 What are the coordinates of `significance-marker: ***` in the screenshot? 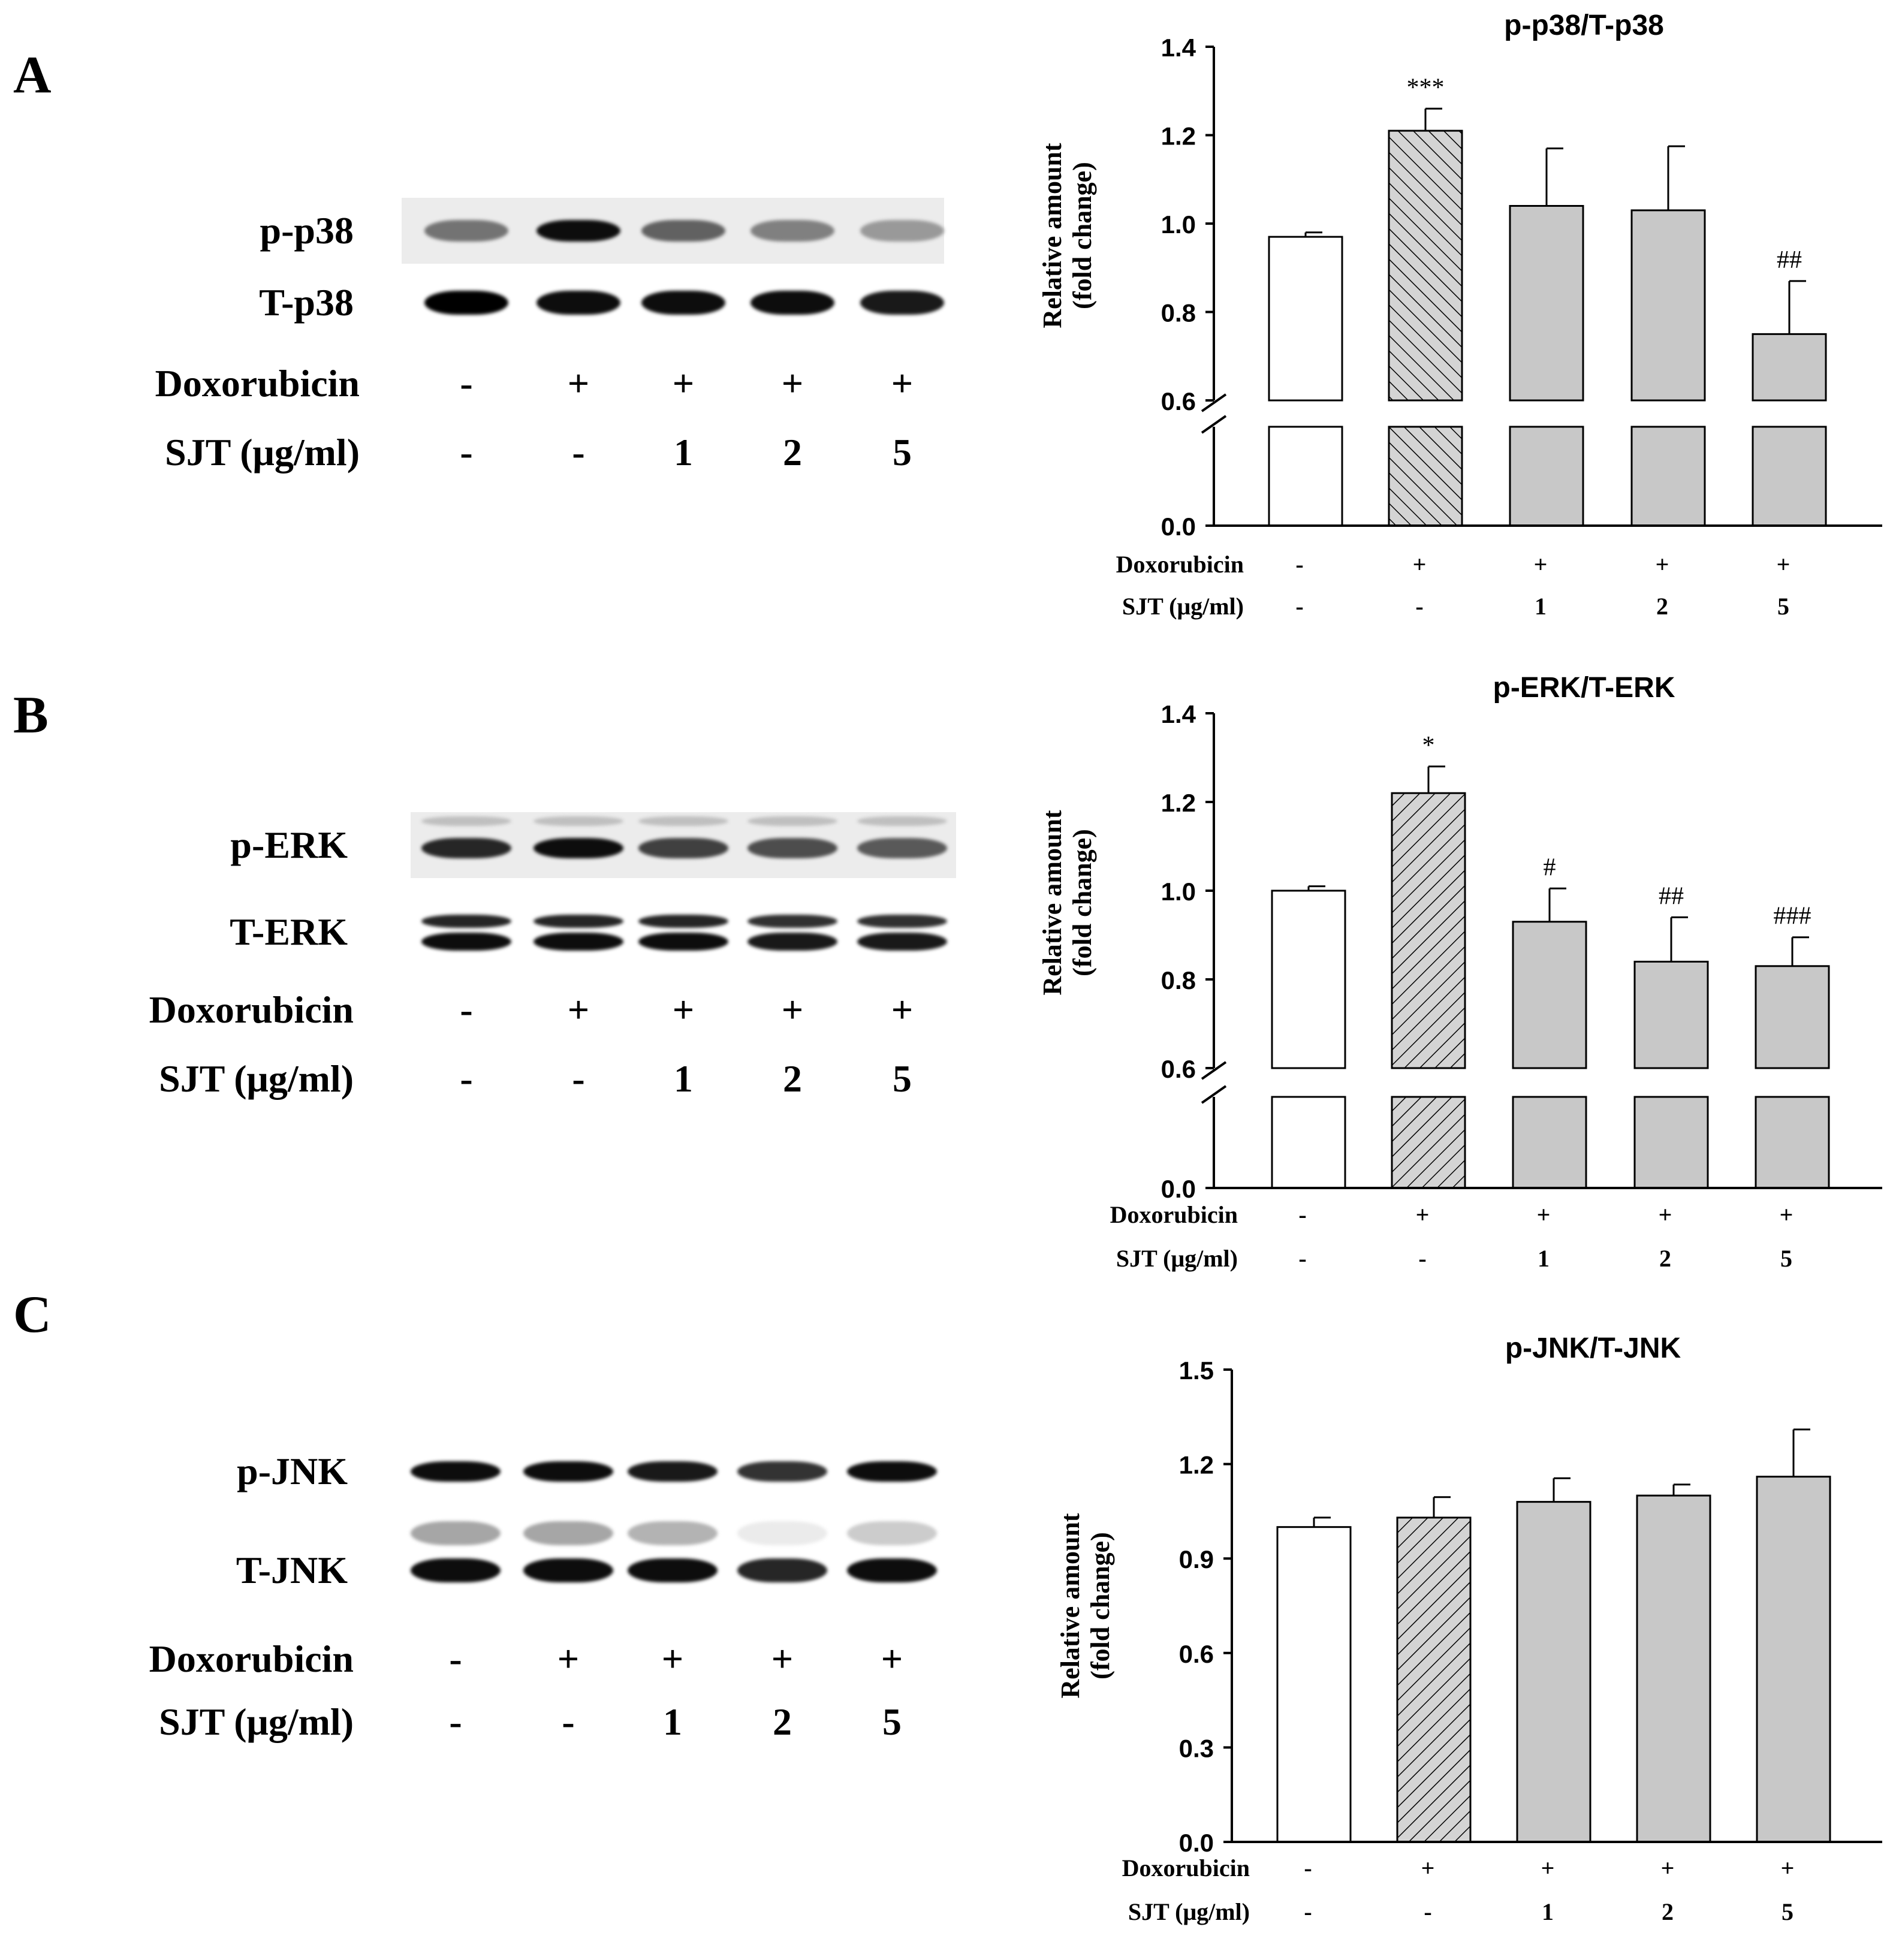 It's located at (1426, 87).